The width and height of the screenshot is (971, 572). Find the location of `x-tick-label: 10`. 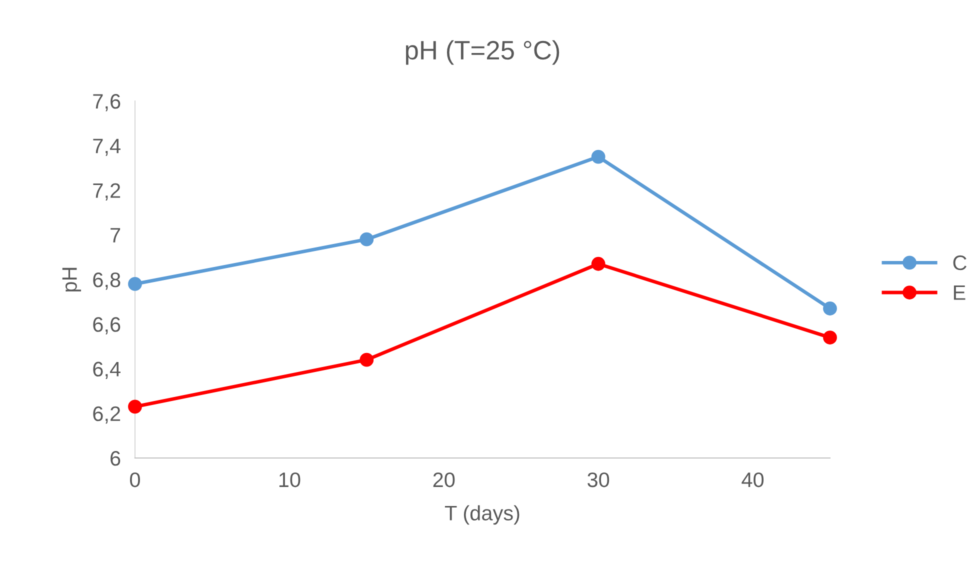

x-tick-label: 10 is located at coordinates (289, 480).